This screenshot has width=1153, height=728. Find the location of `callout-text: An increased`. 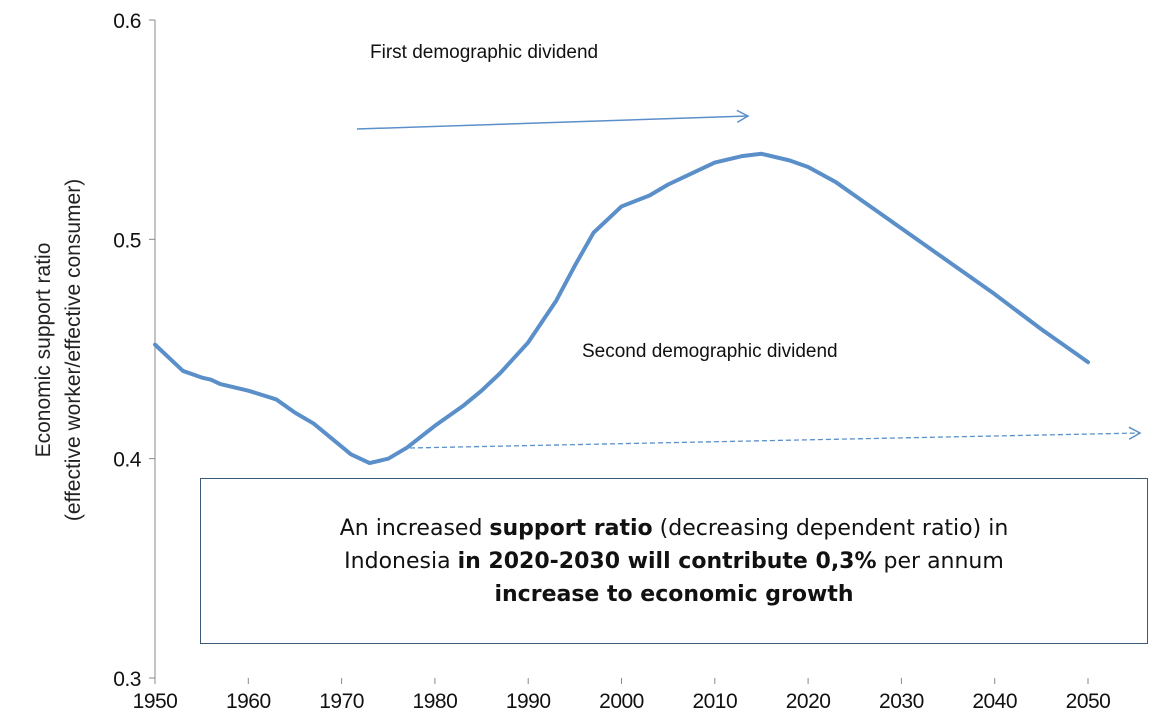

callout-text: An increased is located at coordinates (414, 528).